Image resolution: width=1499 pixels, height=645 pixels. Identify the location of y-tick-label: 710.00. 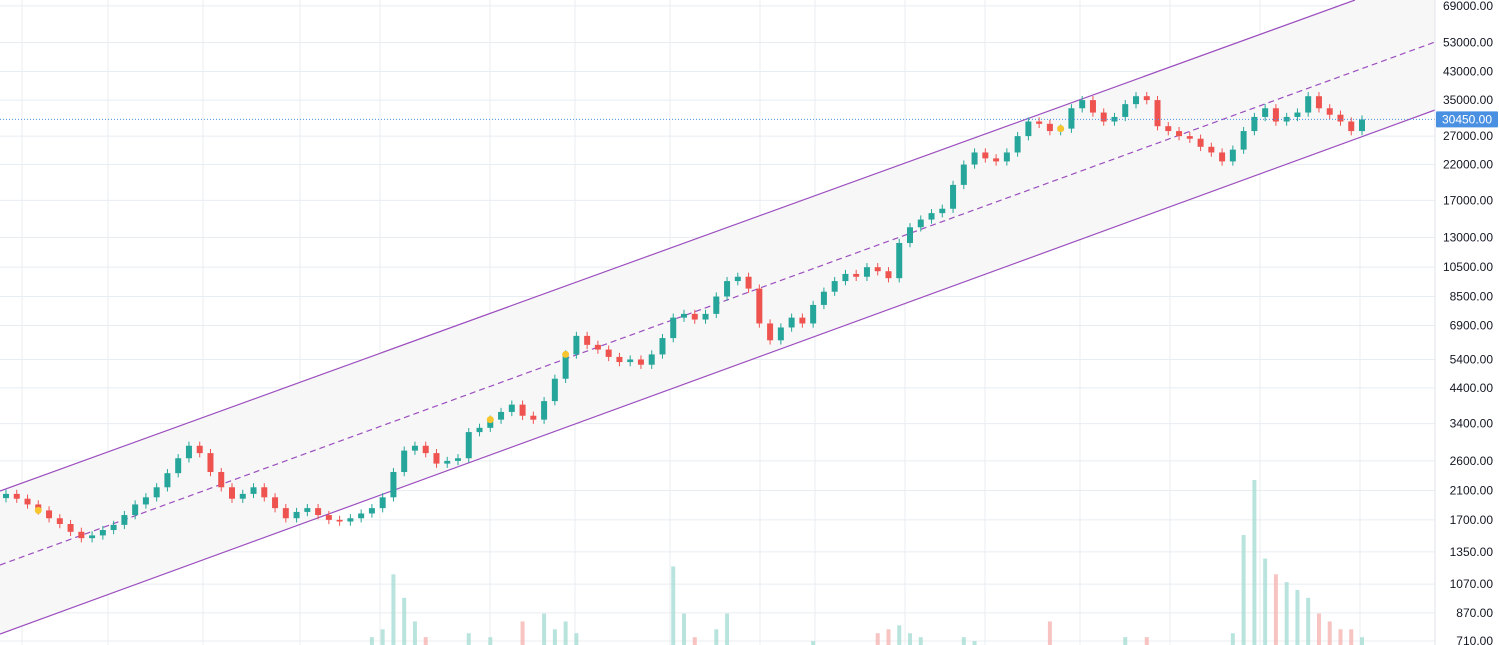
(1474, 639).